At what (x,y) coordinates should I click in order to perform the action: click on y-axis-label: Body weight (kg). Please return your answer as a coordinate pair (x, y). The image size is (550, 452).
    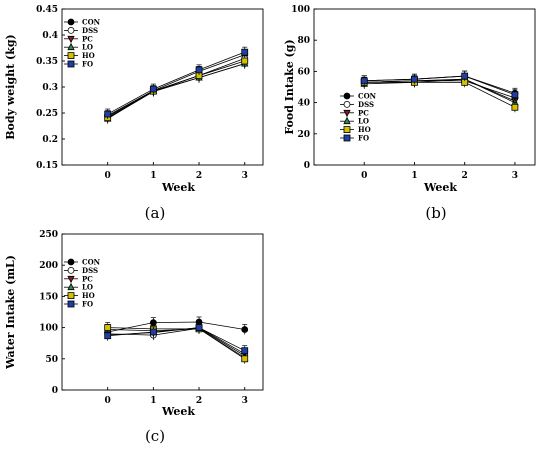
    Looking at the image, I should click on (10, 87).